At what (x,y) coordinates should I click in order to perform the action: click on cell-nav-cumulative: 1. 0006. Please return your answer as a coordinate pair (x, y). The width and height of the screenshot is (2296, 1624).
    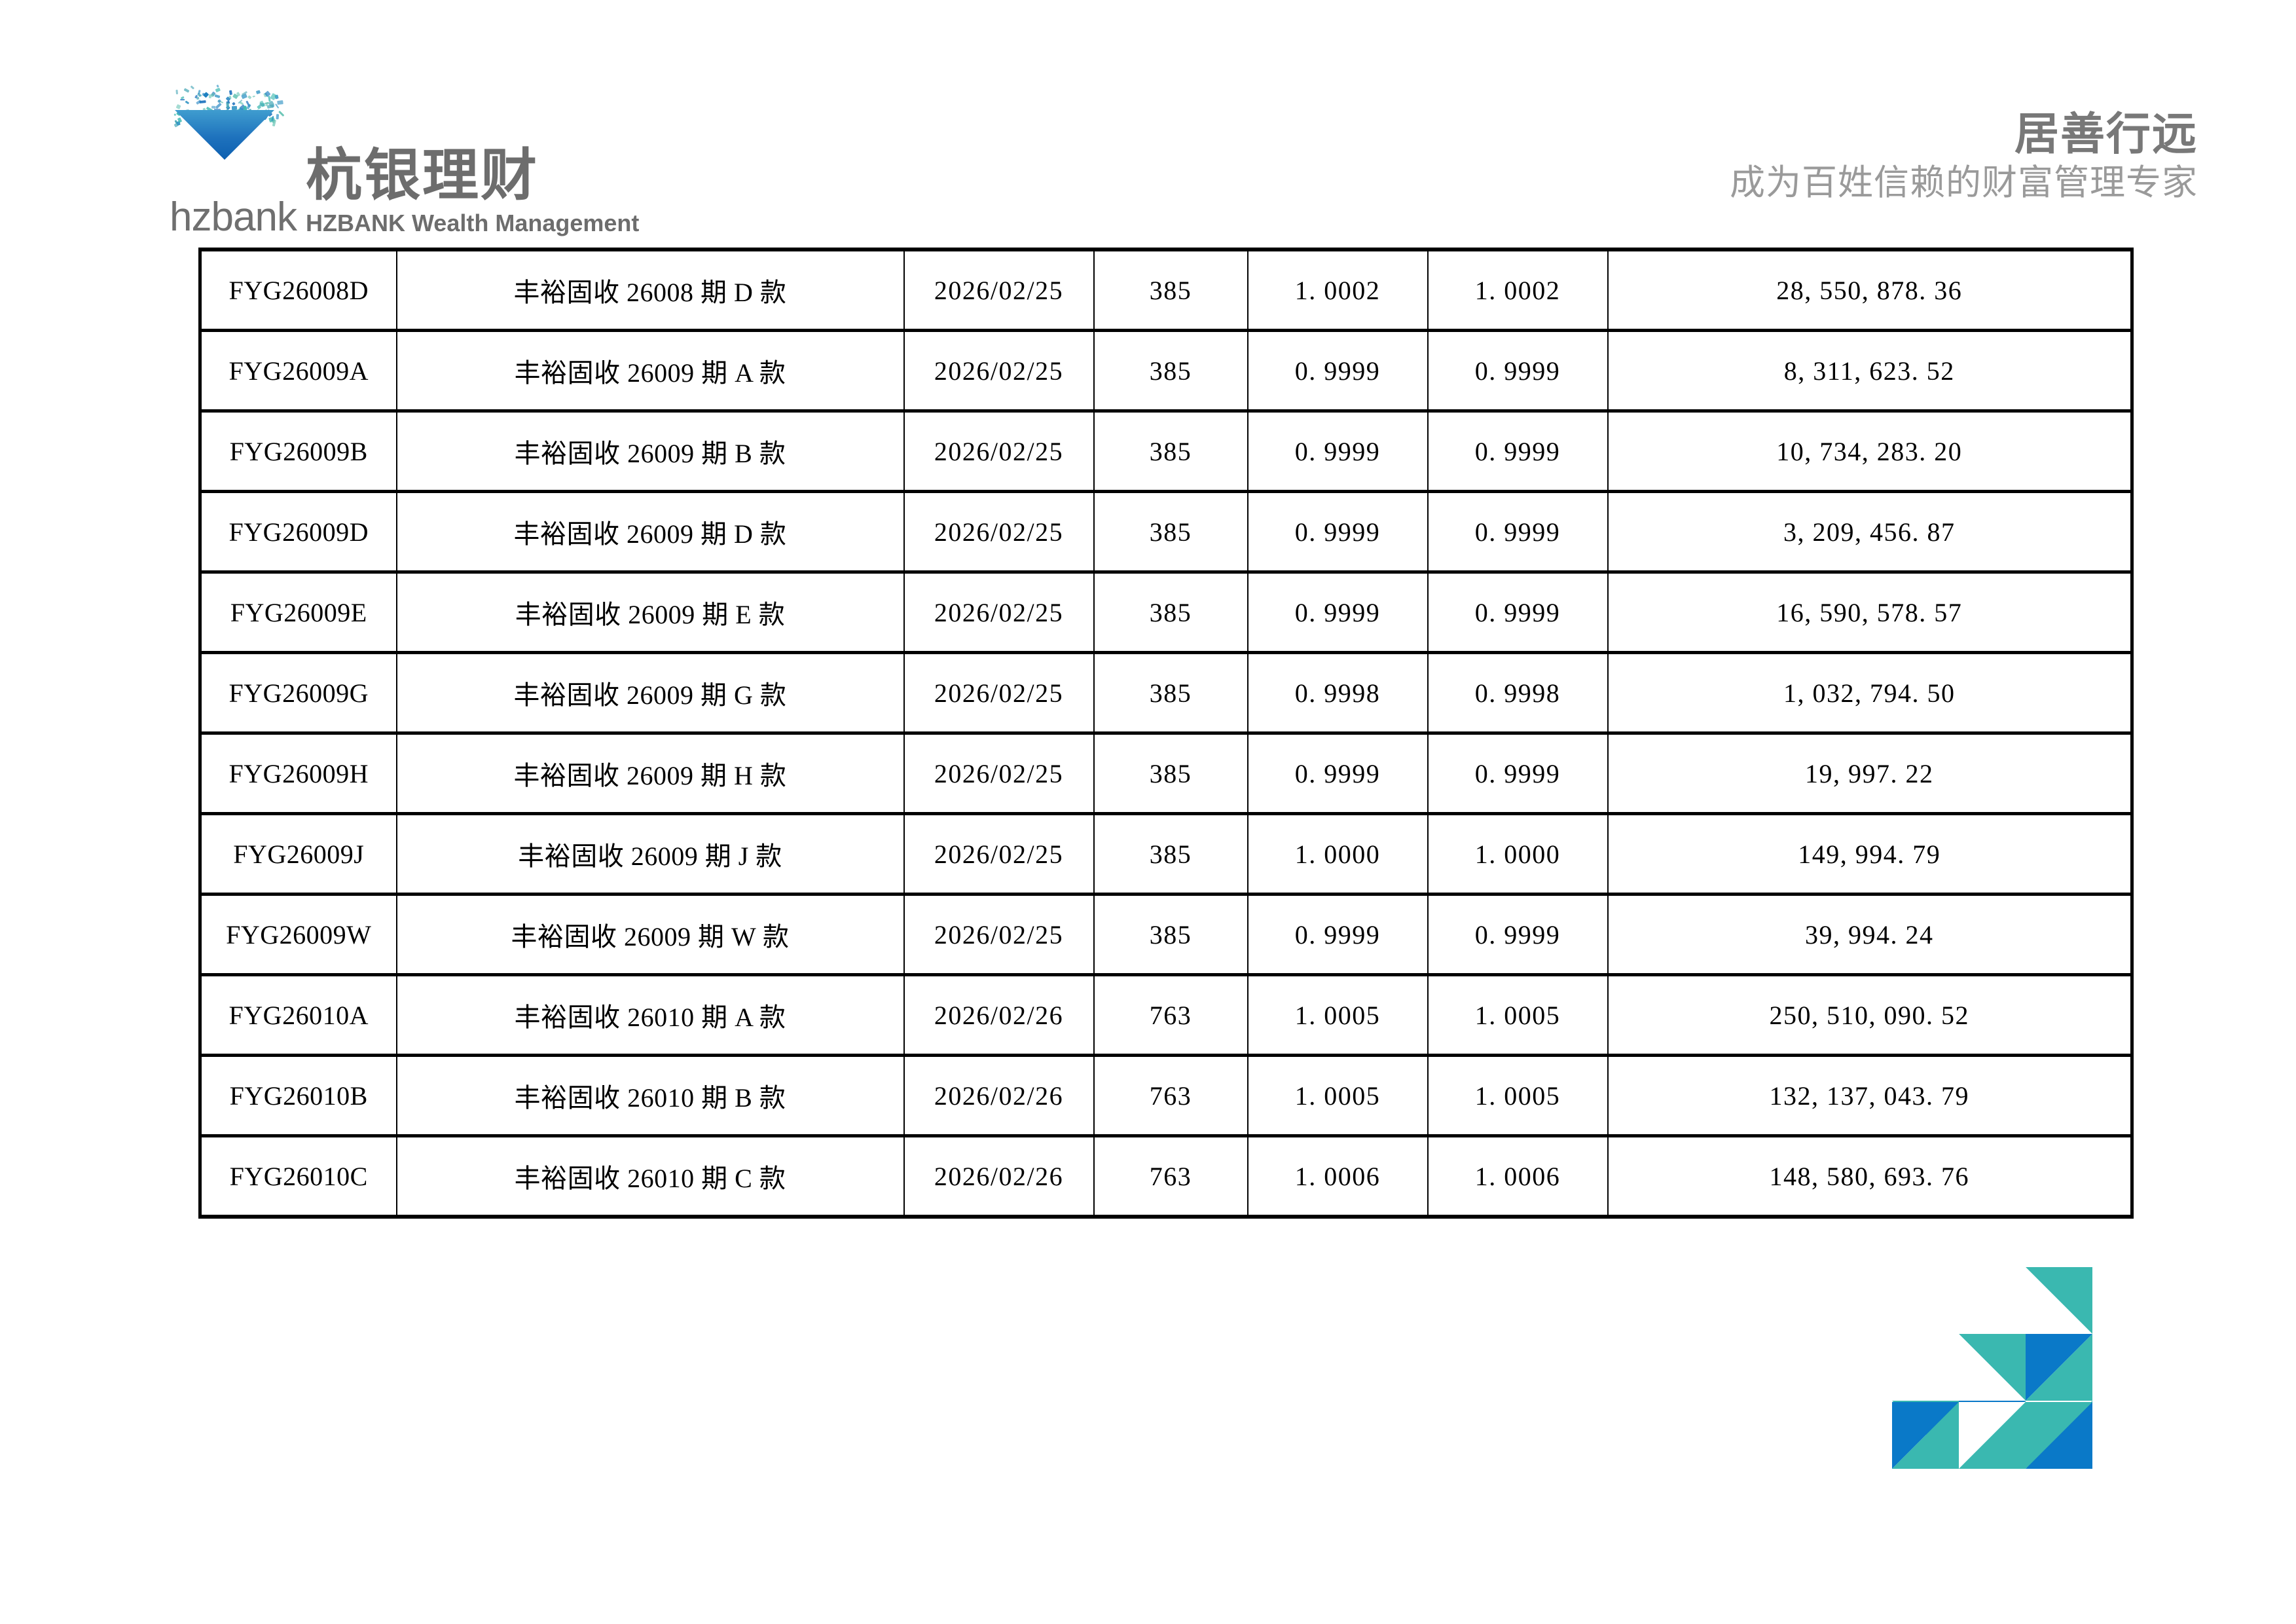
    Looking at the image, I should click on (1518, 1177).